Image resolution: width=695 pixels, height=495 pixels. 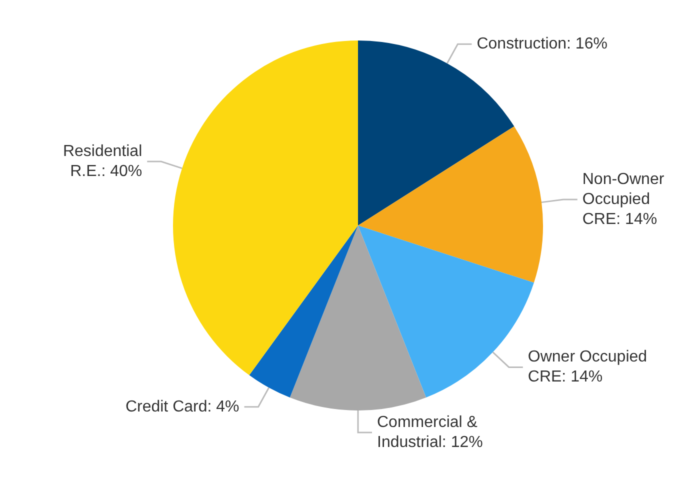 I want to click on slice-label: Owner Occupied CRE: 14%, so click(x=588, y=367).